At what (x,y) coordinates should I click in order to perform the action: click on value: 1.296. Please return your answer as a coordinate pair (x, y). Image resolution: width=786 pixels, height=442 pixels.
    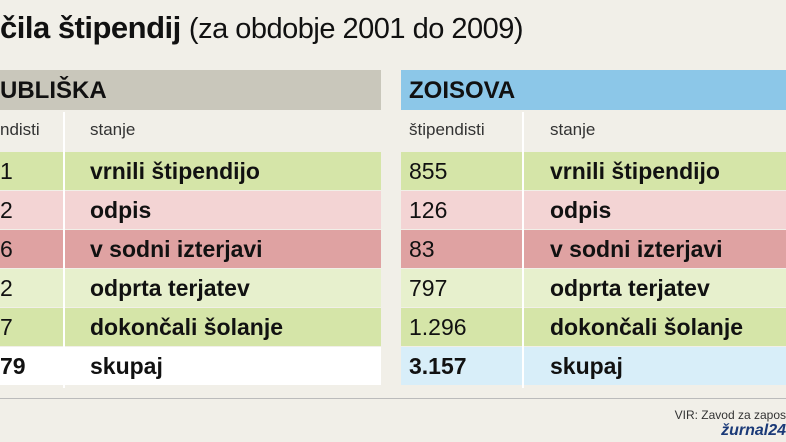
    Looking at the image, I should click on (438, 327).